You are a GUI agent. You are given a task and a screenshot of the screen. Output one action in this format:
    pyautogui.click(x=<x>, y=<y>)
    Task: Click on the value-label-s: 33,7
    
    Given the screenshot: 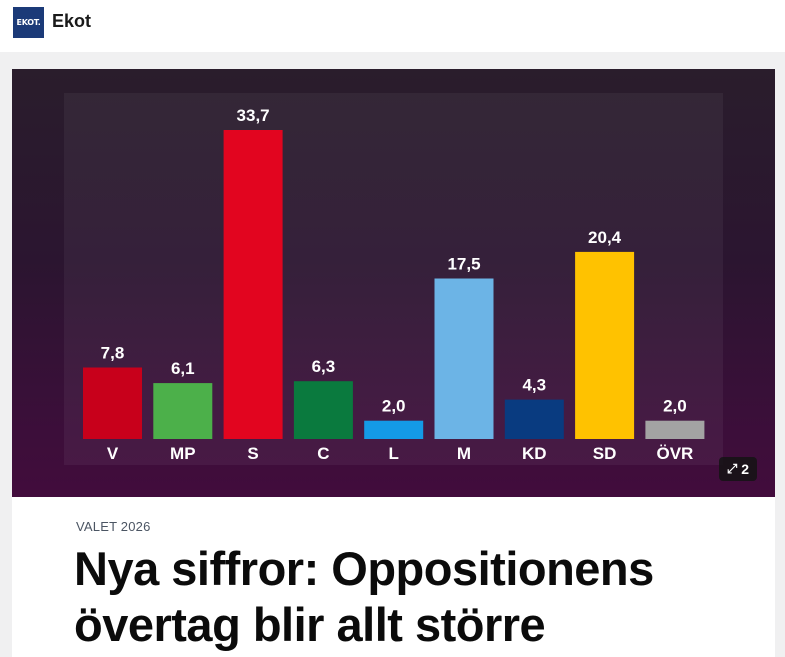 What is the action you would take?
    pyautogui.click(x=253, y=115)
    